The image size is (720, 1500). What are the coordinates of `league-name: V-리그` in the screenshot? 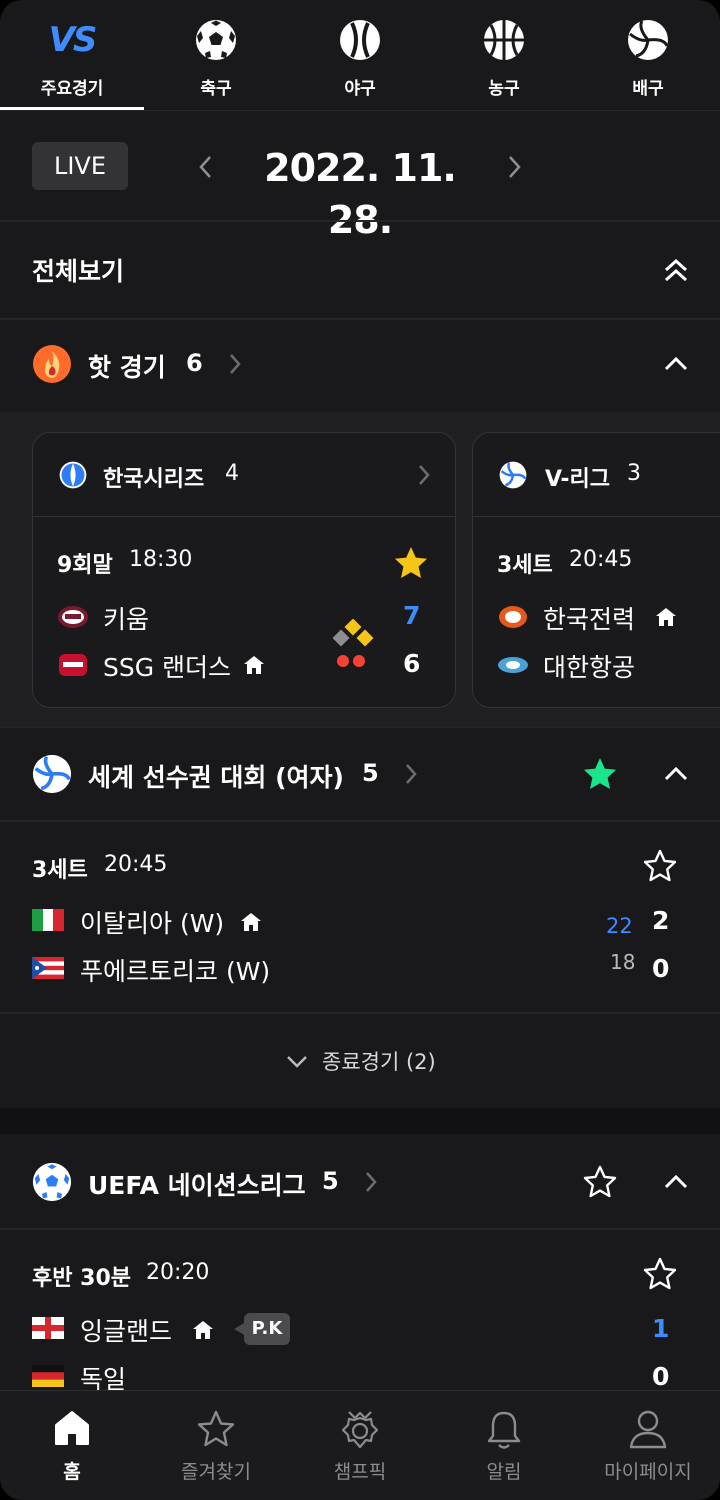 It's located at (578, 479).